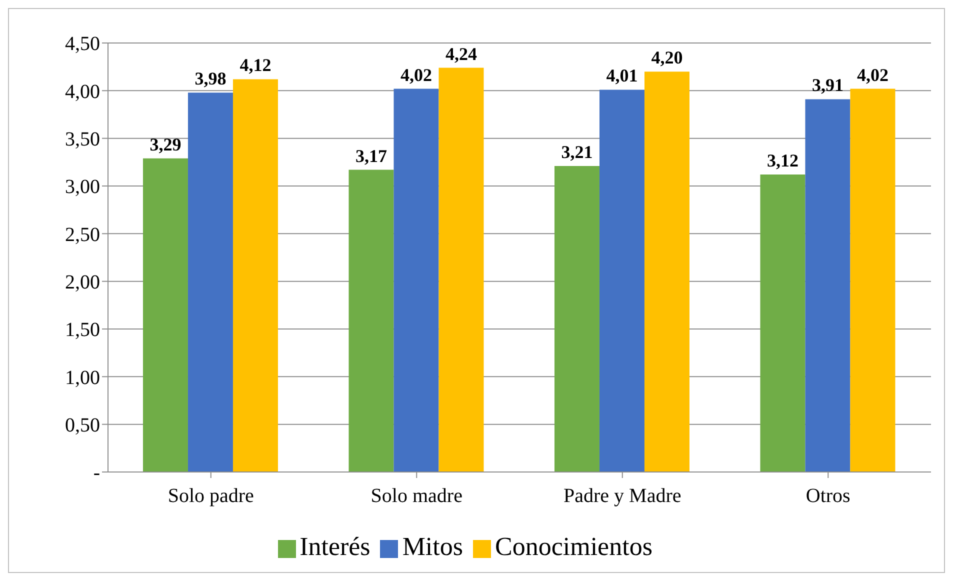  Describe the element at coordinates (782, 160) in the screenshot. I see `data-label: 3,12` at that location.